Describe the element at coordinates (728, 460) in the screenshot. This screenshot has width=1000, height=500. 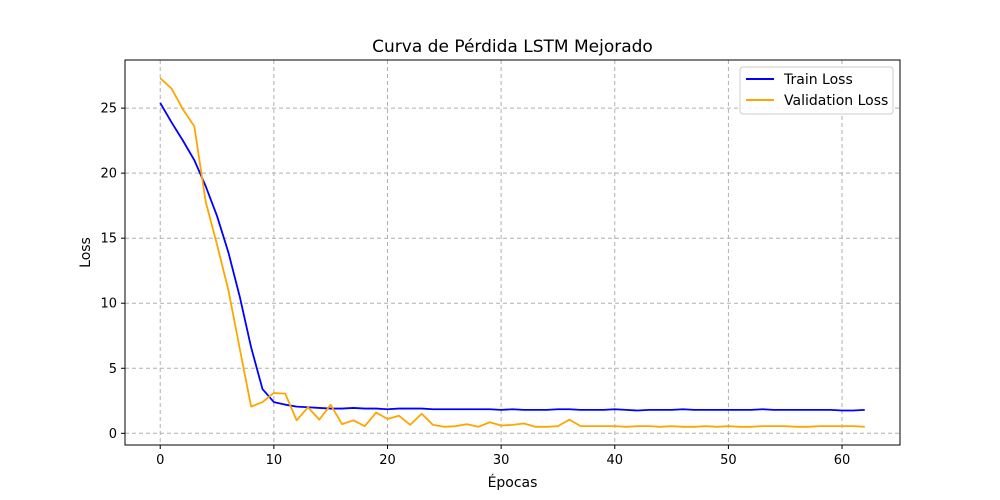
I see `x-tick-label: 50` at that location.